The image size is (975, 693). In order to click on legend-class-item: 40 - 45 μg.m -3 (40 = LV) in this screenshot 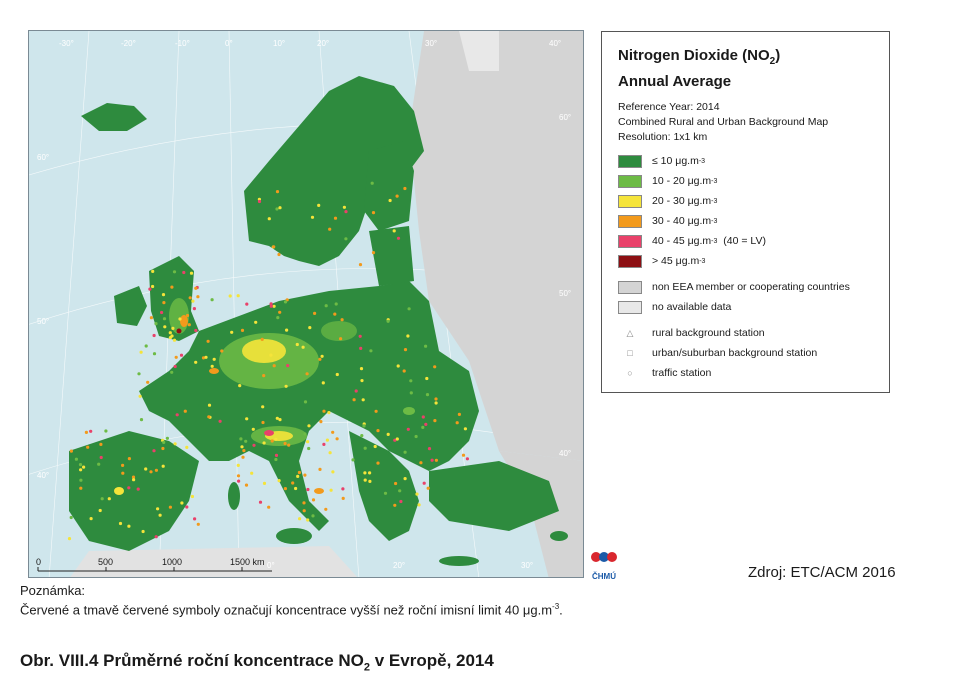, I will do `click(745, 241)`.